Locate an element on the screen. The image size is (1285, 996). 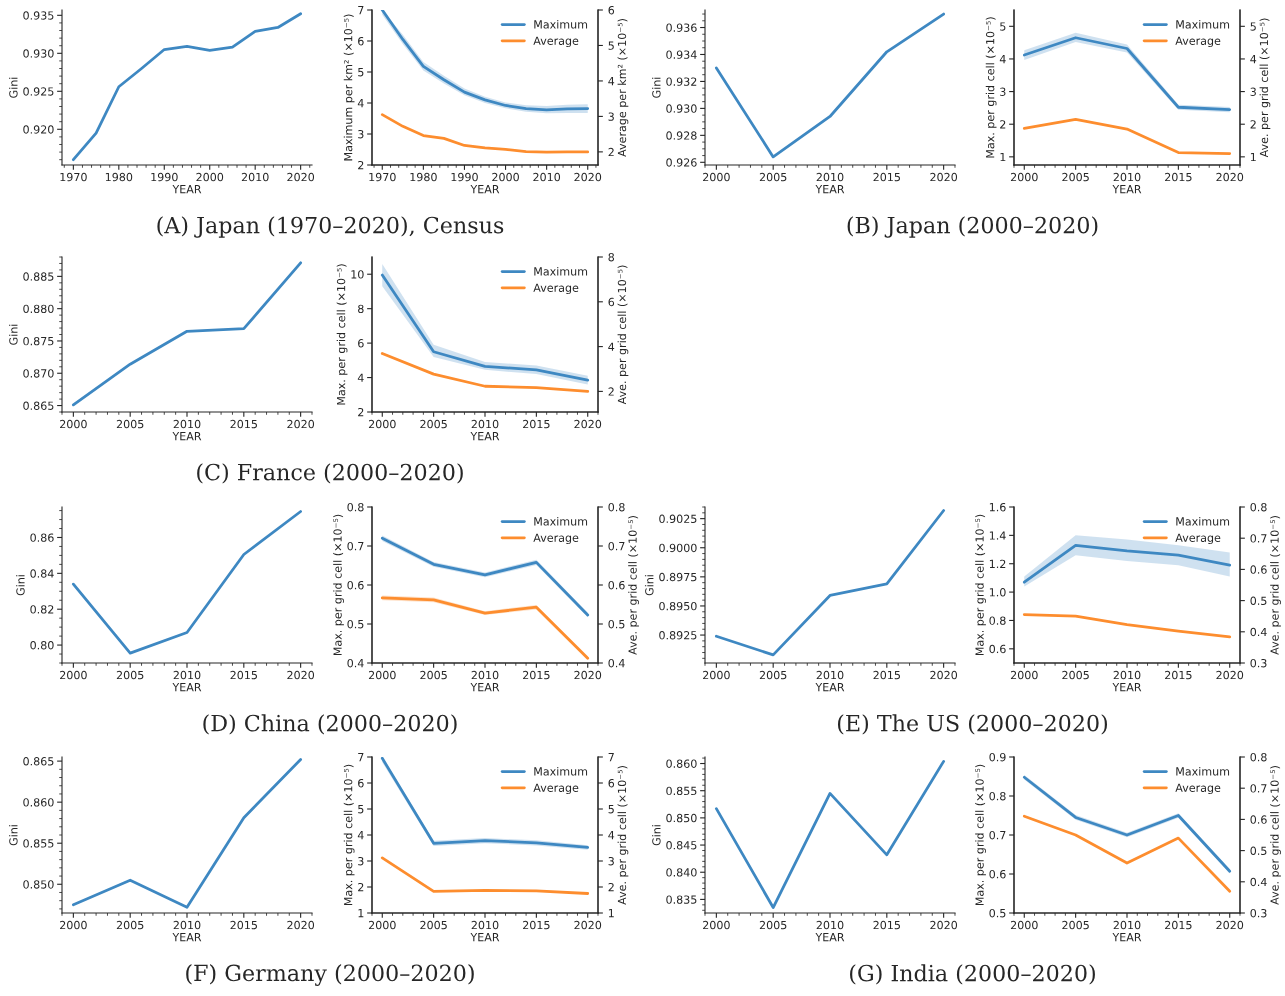
y-tick-label: 0.870 is located at coordinates (38, 373).